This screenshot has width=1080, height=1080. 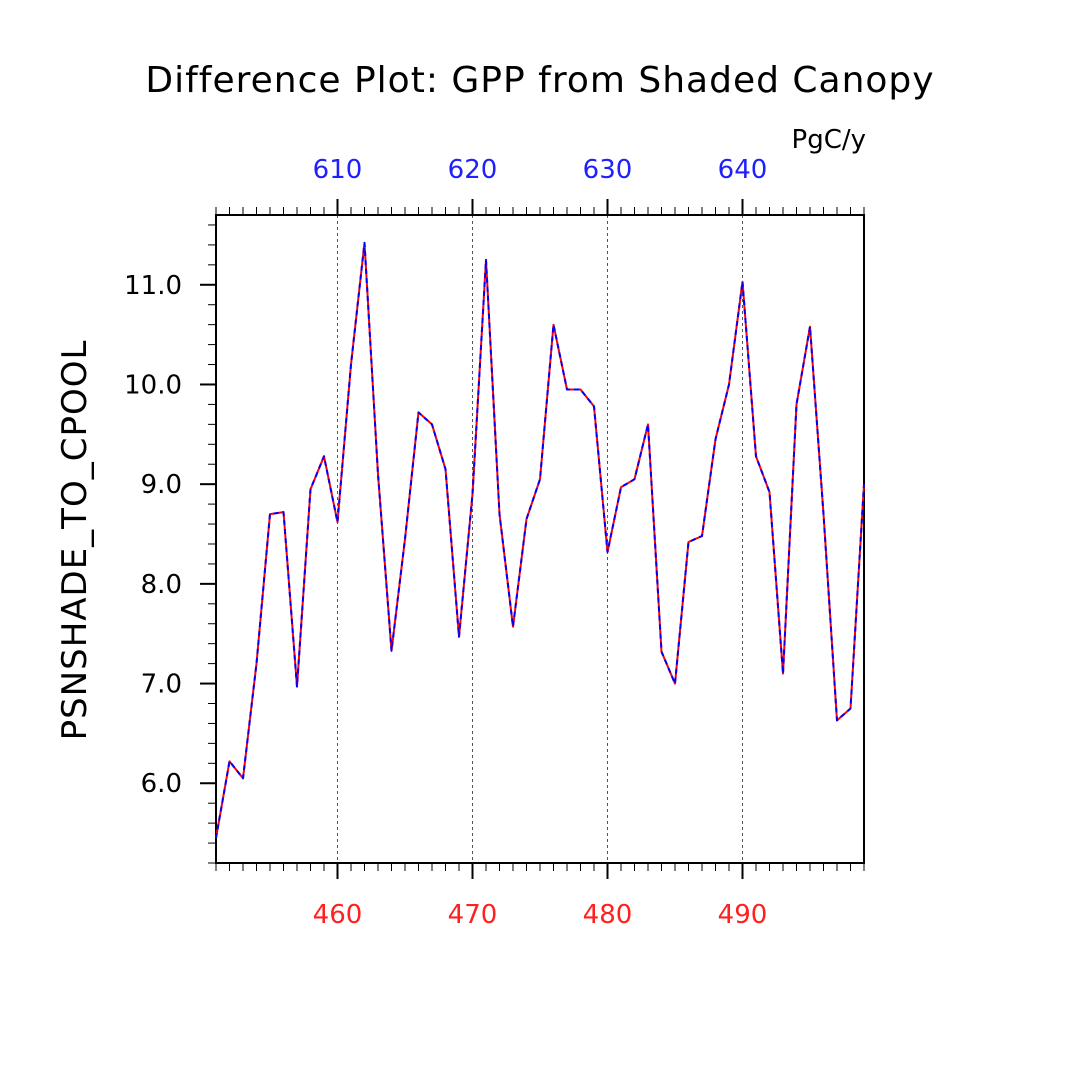 What do you see at coordinates (75, 540) in the screenshot?
I see `y-axis-label: PSNSHADE_TO_CPOOL` at bounding box center [75, 540].